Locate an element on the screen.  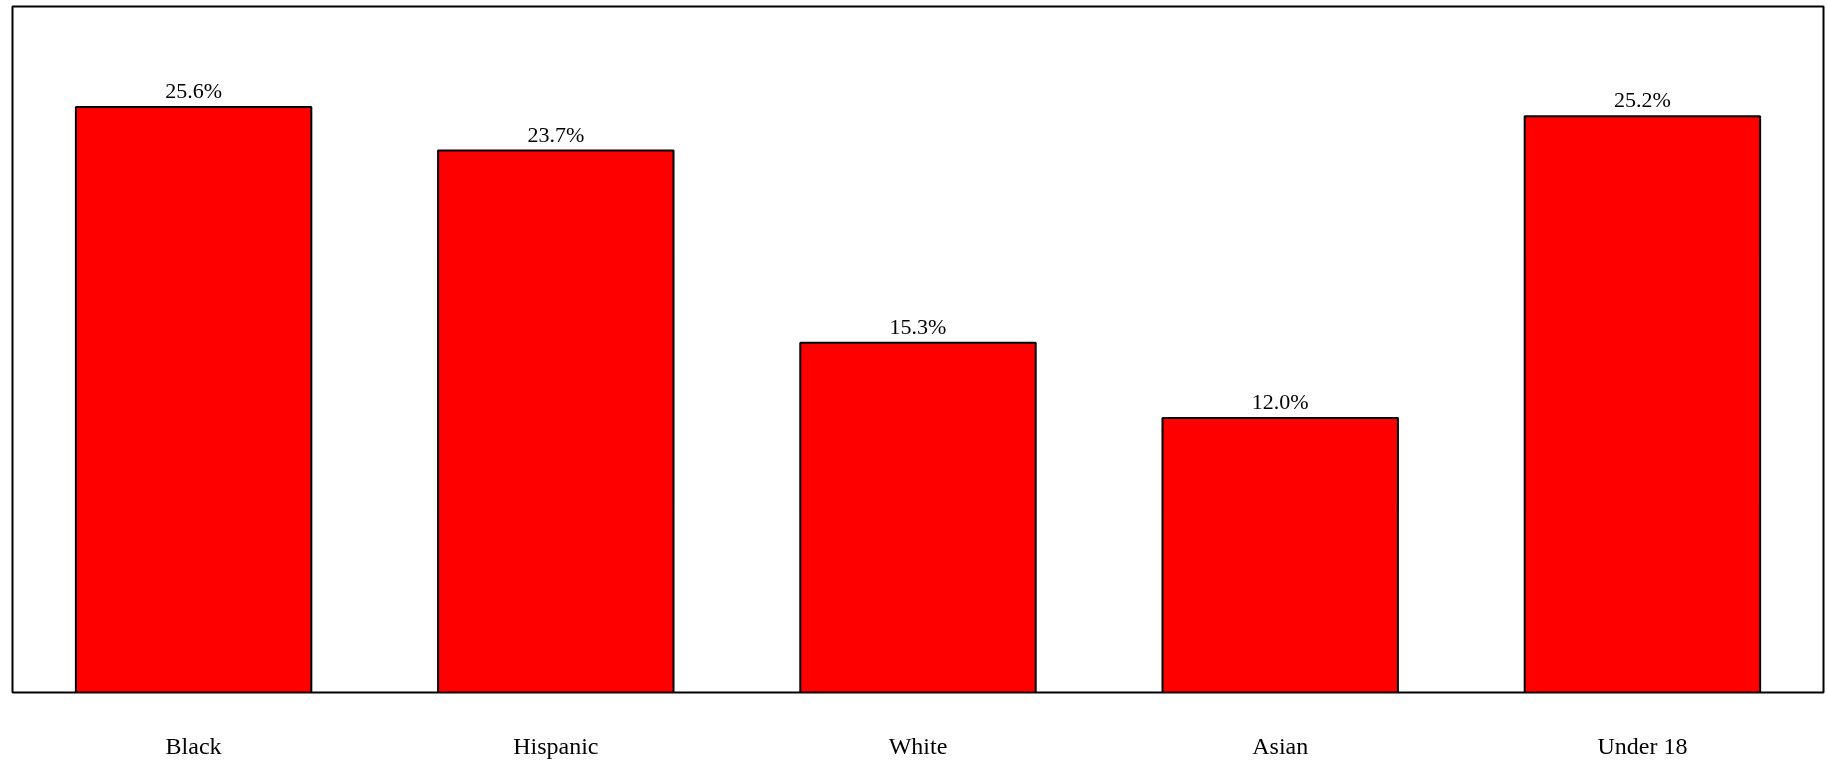
data-label: 25.6% is located at coordinates (194, 91).